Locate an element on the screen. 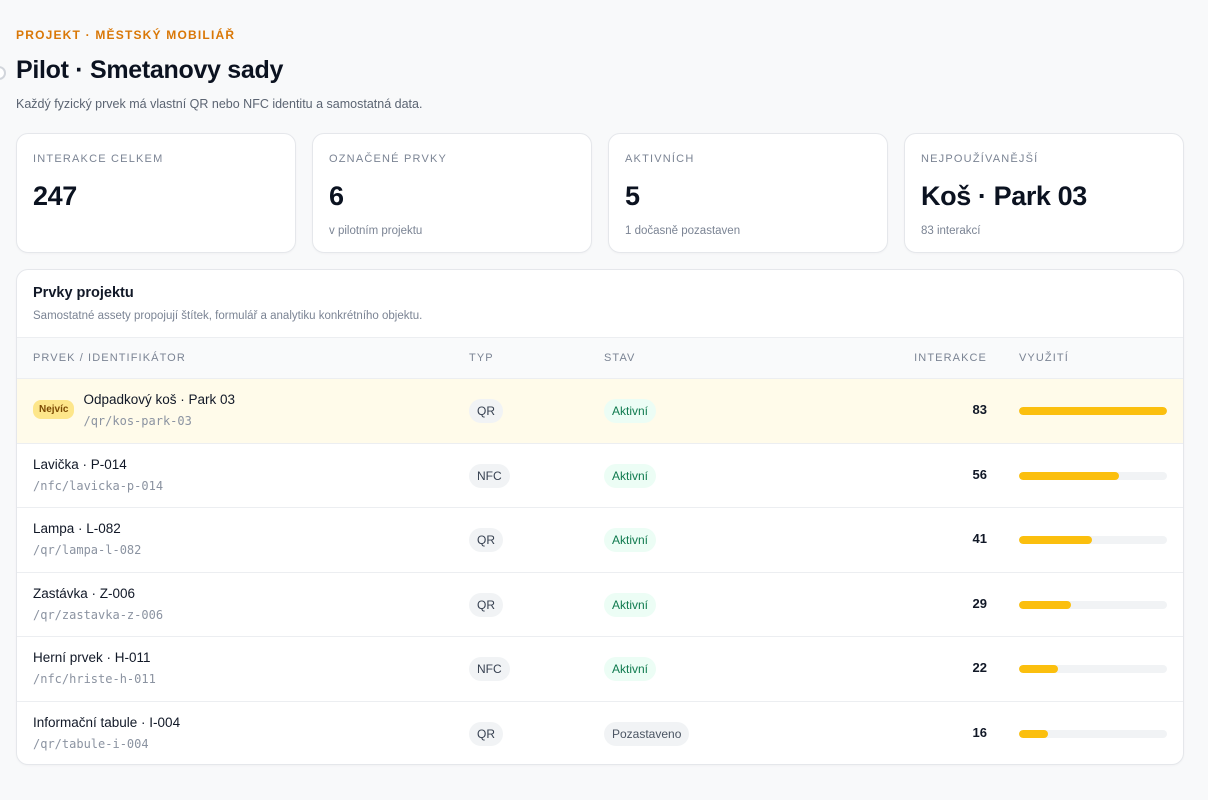 This screenshot has height=800, width=1208. interaction-count: 29 is located at coordinates (979, 603).